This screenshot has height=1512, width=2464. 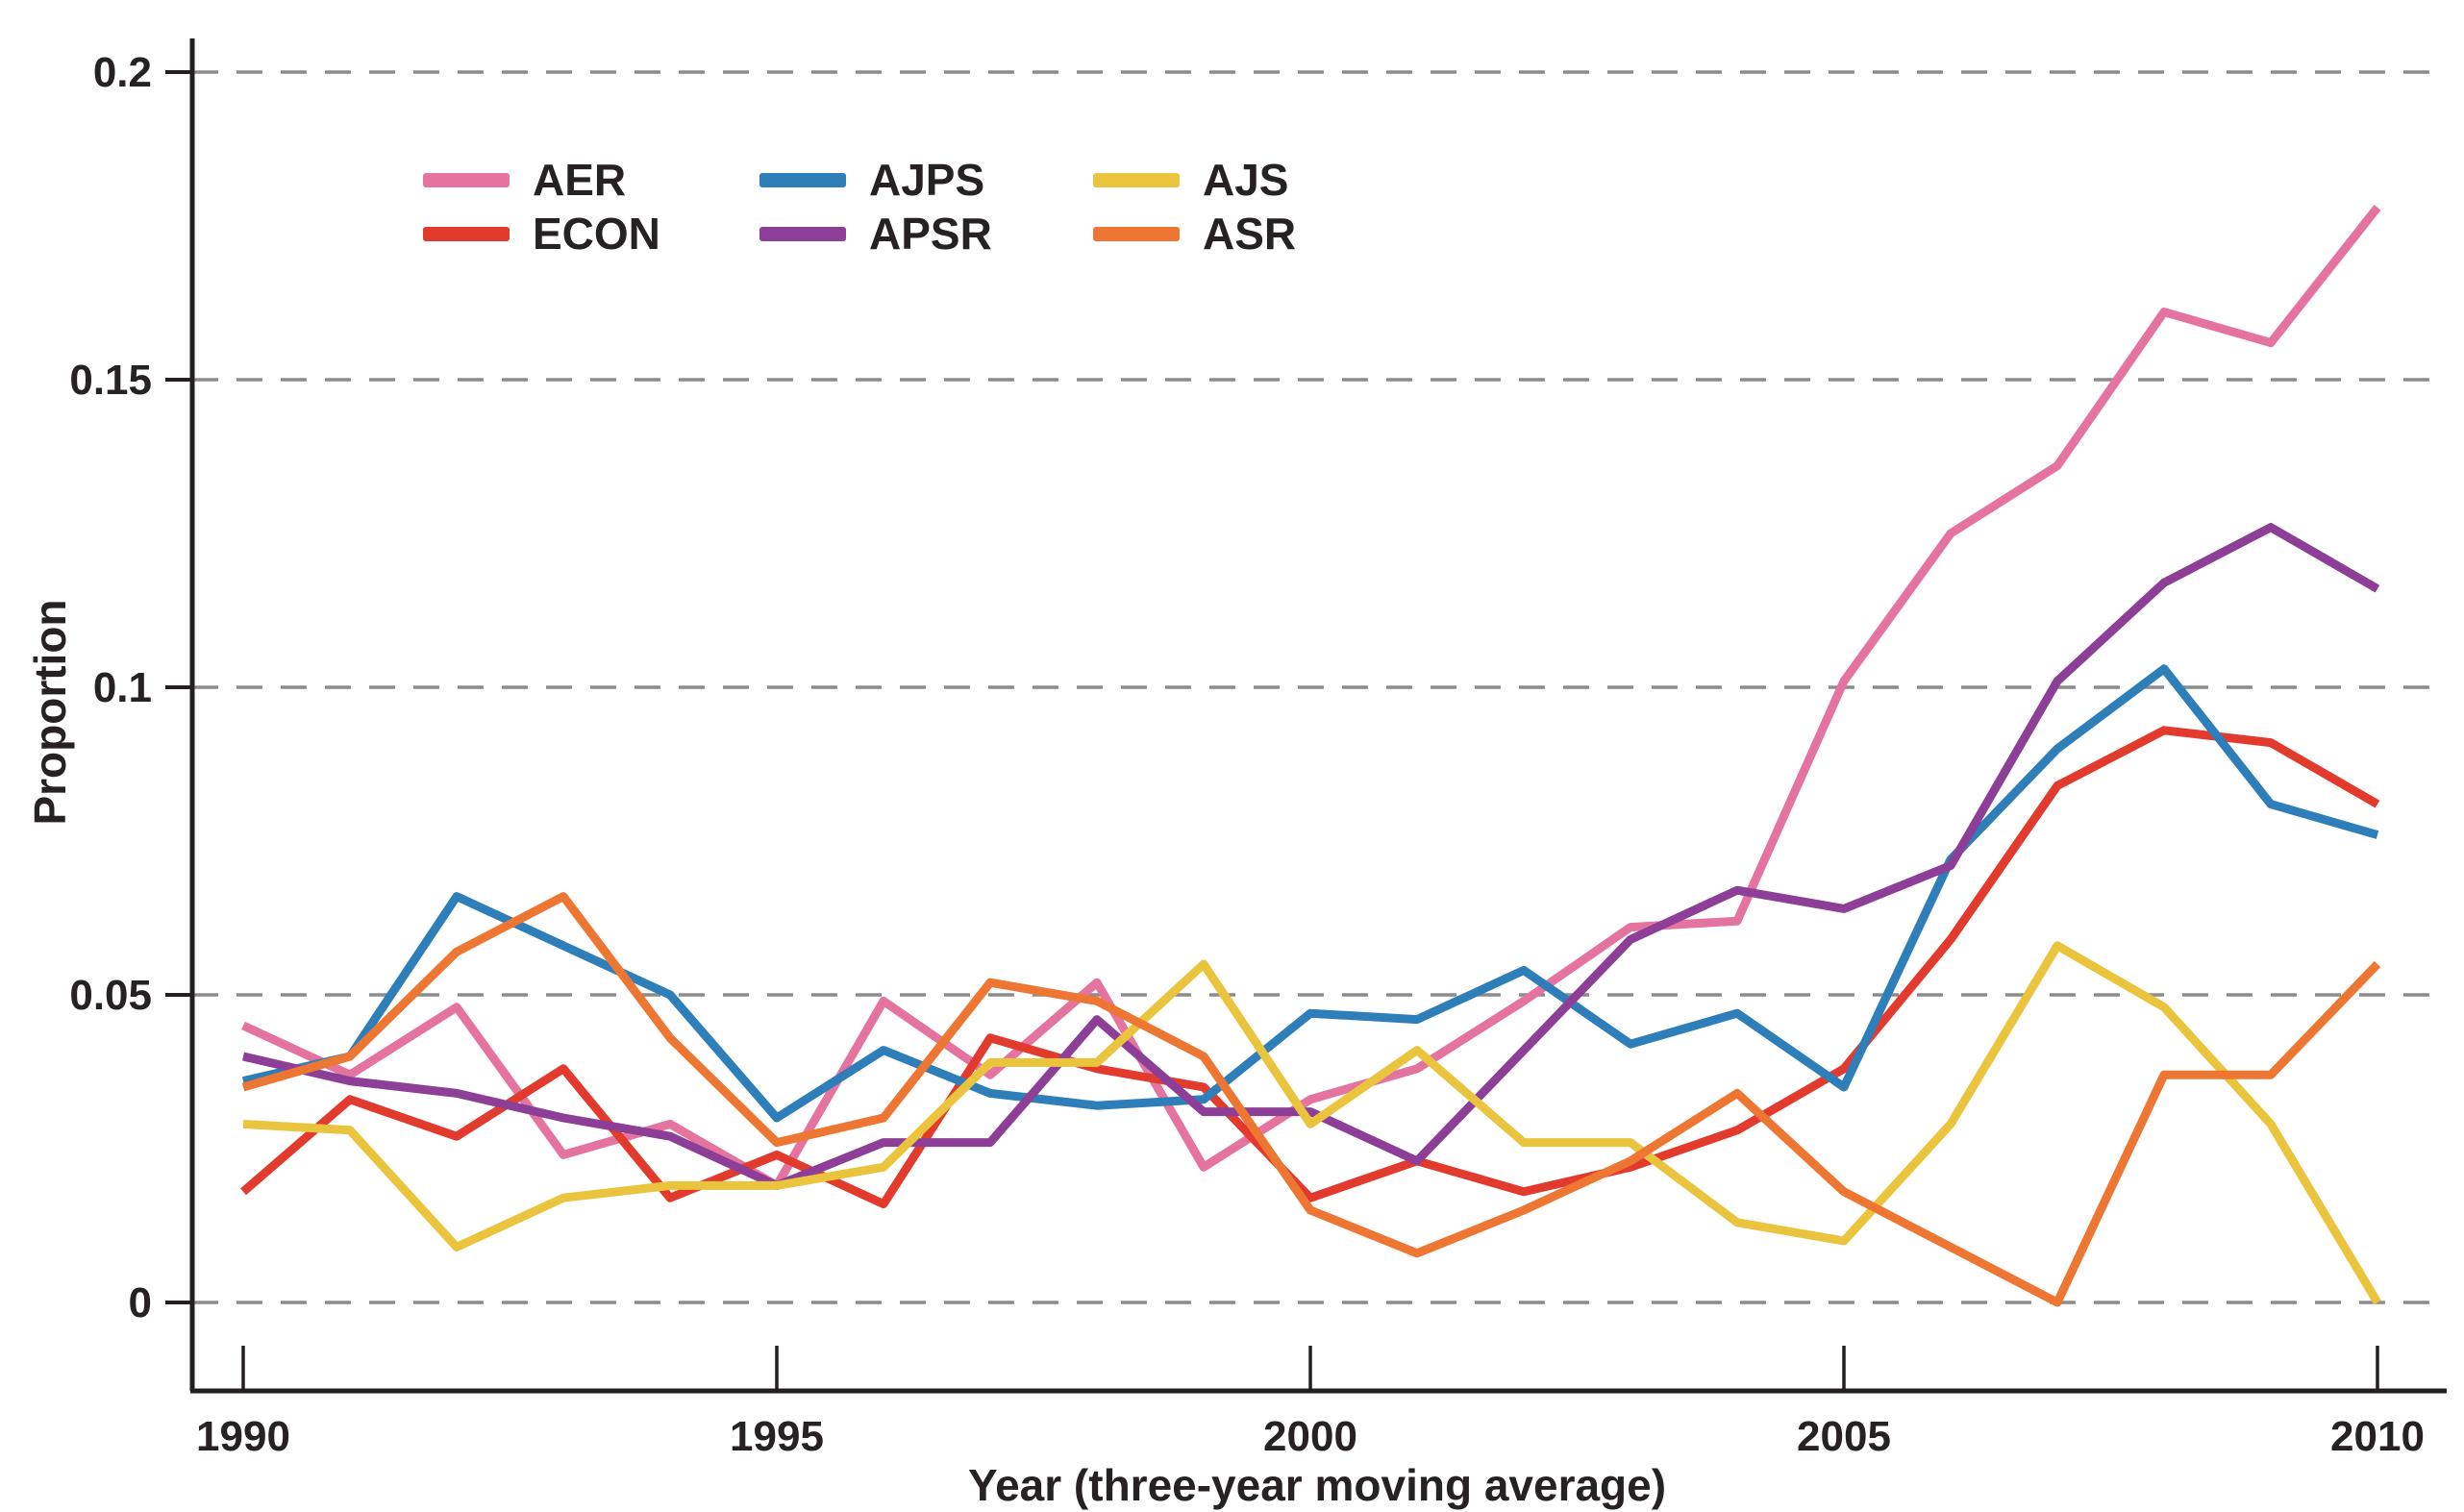 What do you see at coordinates (122, 687) in the screenshot?
I see `y-tick-label: 0.1` at bounding box center [122, 687].